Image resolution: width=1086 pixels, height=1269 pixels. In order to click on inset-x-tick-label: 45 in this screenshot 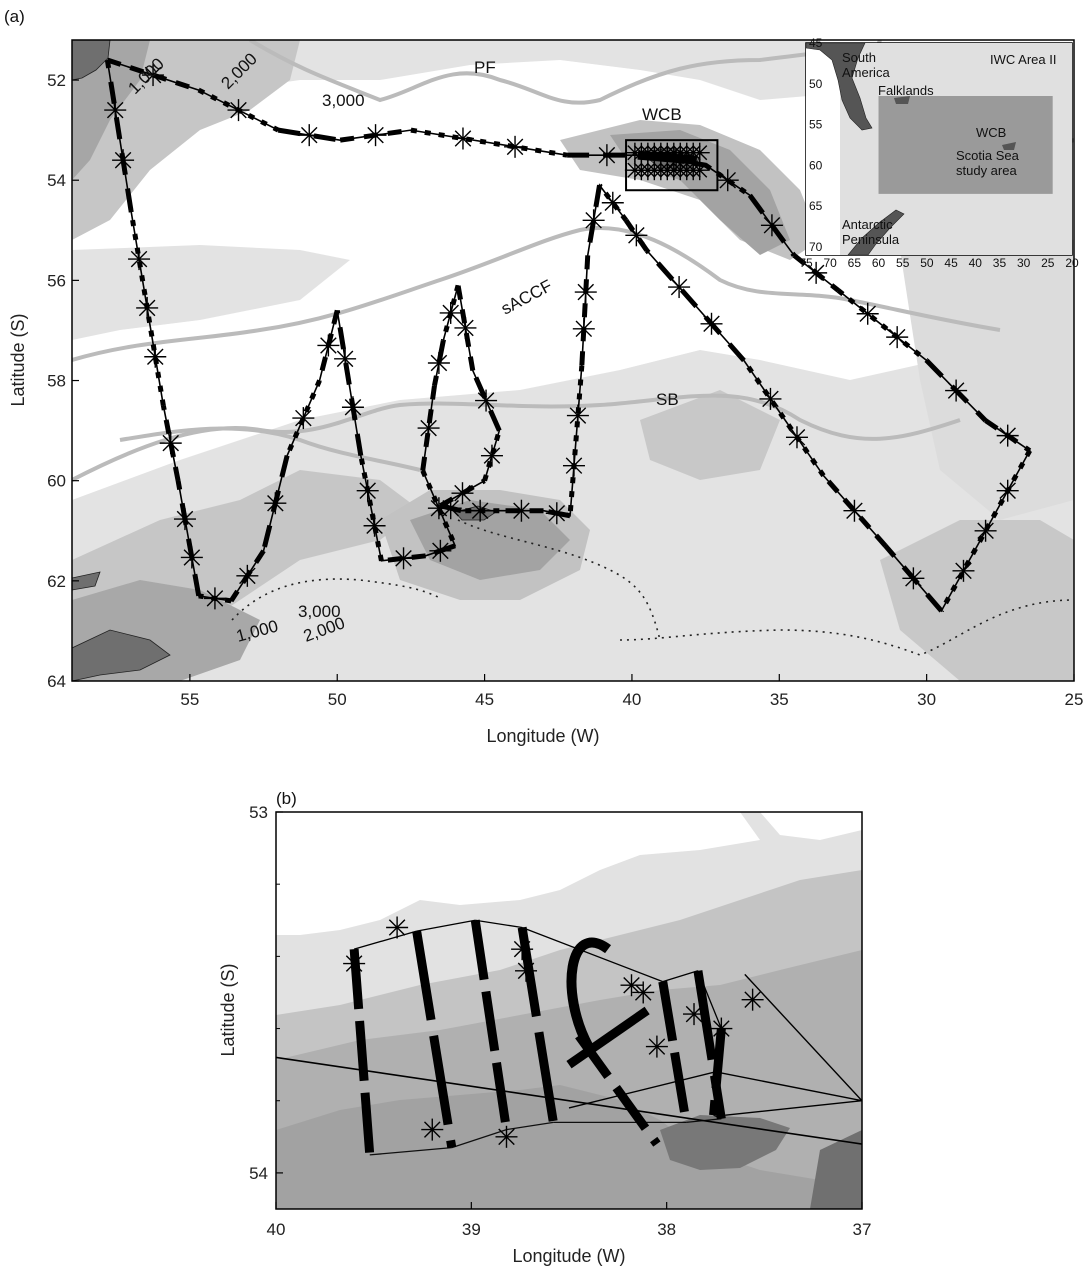, I will do `click(951, 263)`.